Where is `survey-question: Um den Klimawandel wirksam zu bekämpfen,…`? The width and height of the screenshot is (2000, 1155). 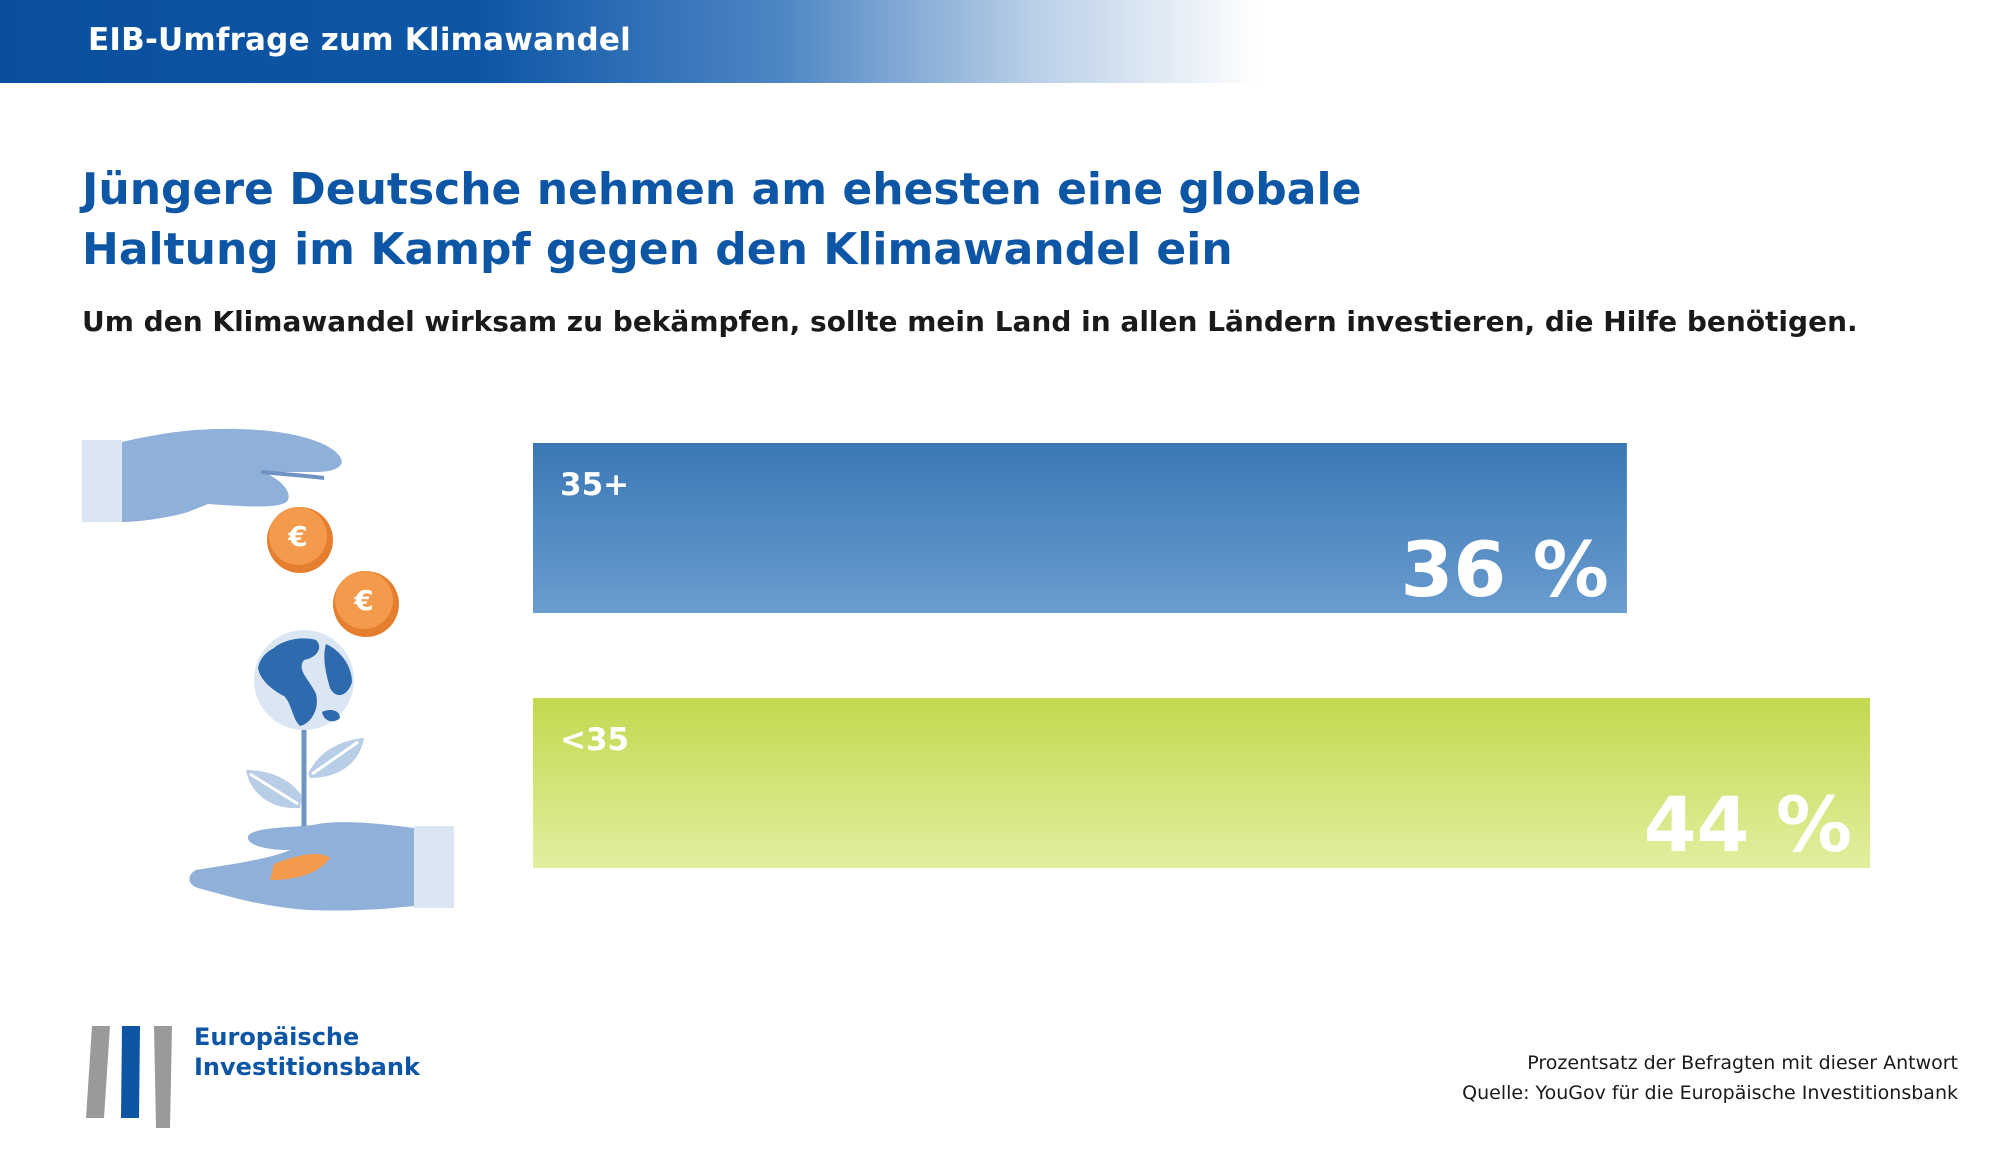
survey-question: Um den Klimawandel wirksam zu bekämpfen,… is located at coordinates (970, 321).